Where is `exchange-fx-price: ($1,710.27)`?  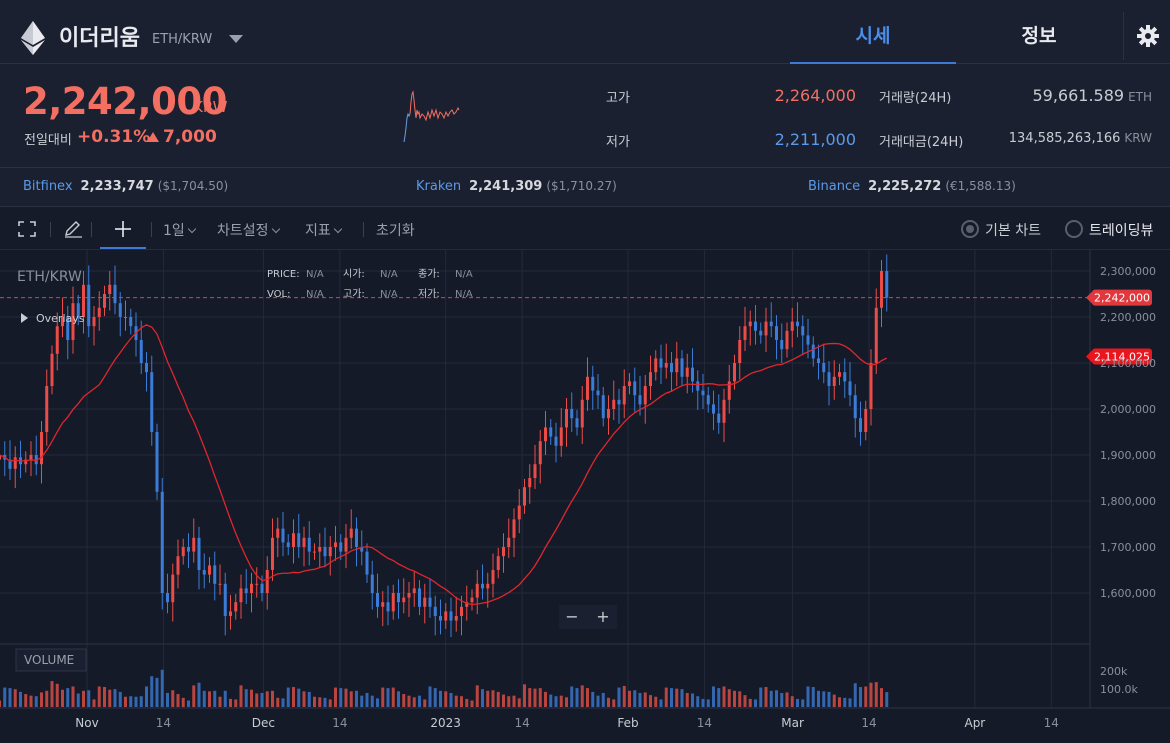 exchange-fx-price: ($1,710.27) is located at coordinates (581, 186).